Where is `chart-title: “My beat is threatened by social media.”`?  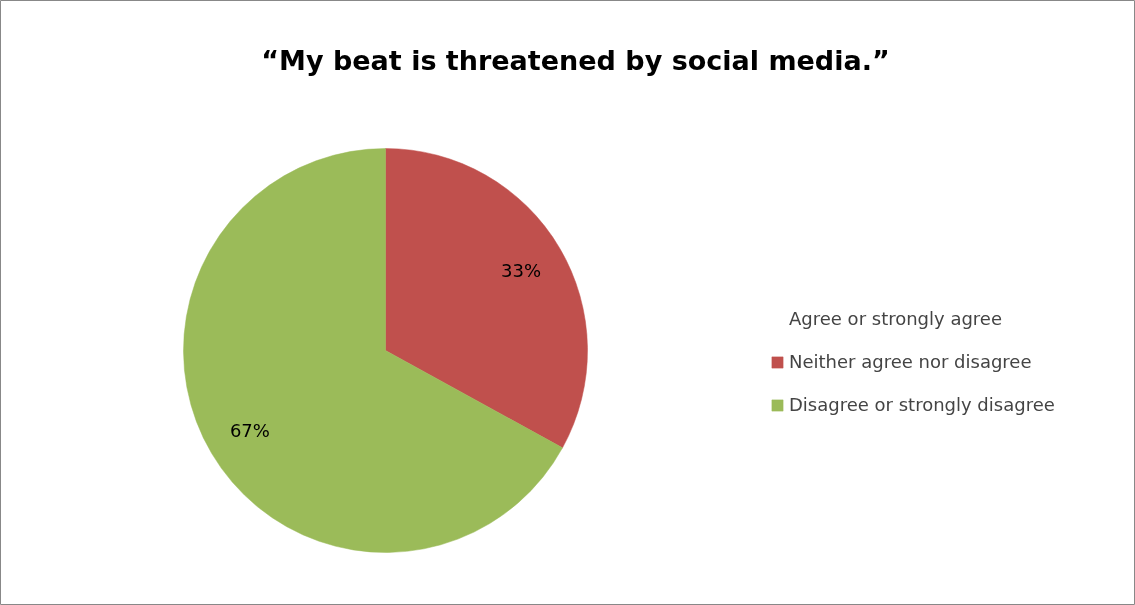
chart-title: “My beat is threatened by social media.” is located at coordinates (575, 60).